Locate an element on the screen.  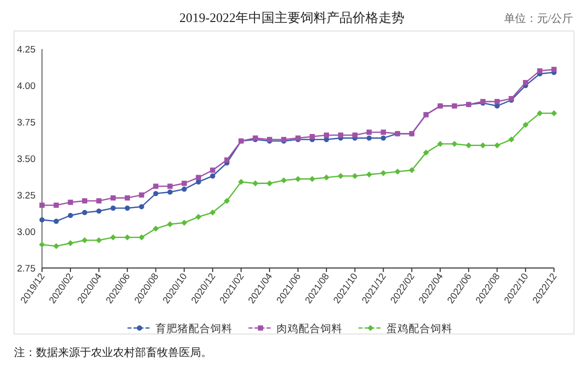
legend-label: 蛋鸡配合饲料 is located at coordinates (419, 328).